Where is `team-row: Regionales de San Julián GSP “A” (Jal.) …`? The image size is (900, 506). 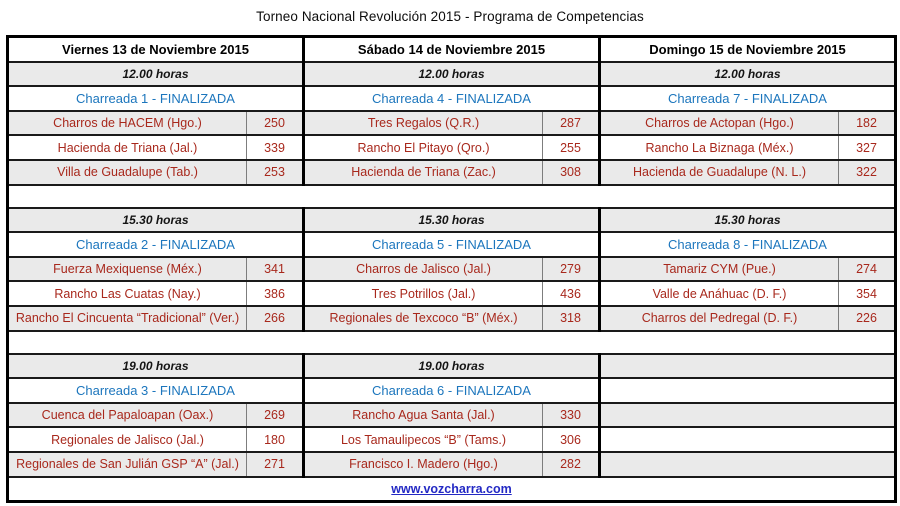 team-row: Regionales de San Julián GSP “A” (Jal.) … is located at coordinates (451, 463).